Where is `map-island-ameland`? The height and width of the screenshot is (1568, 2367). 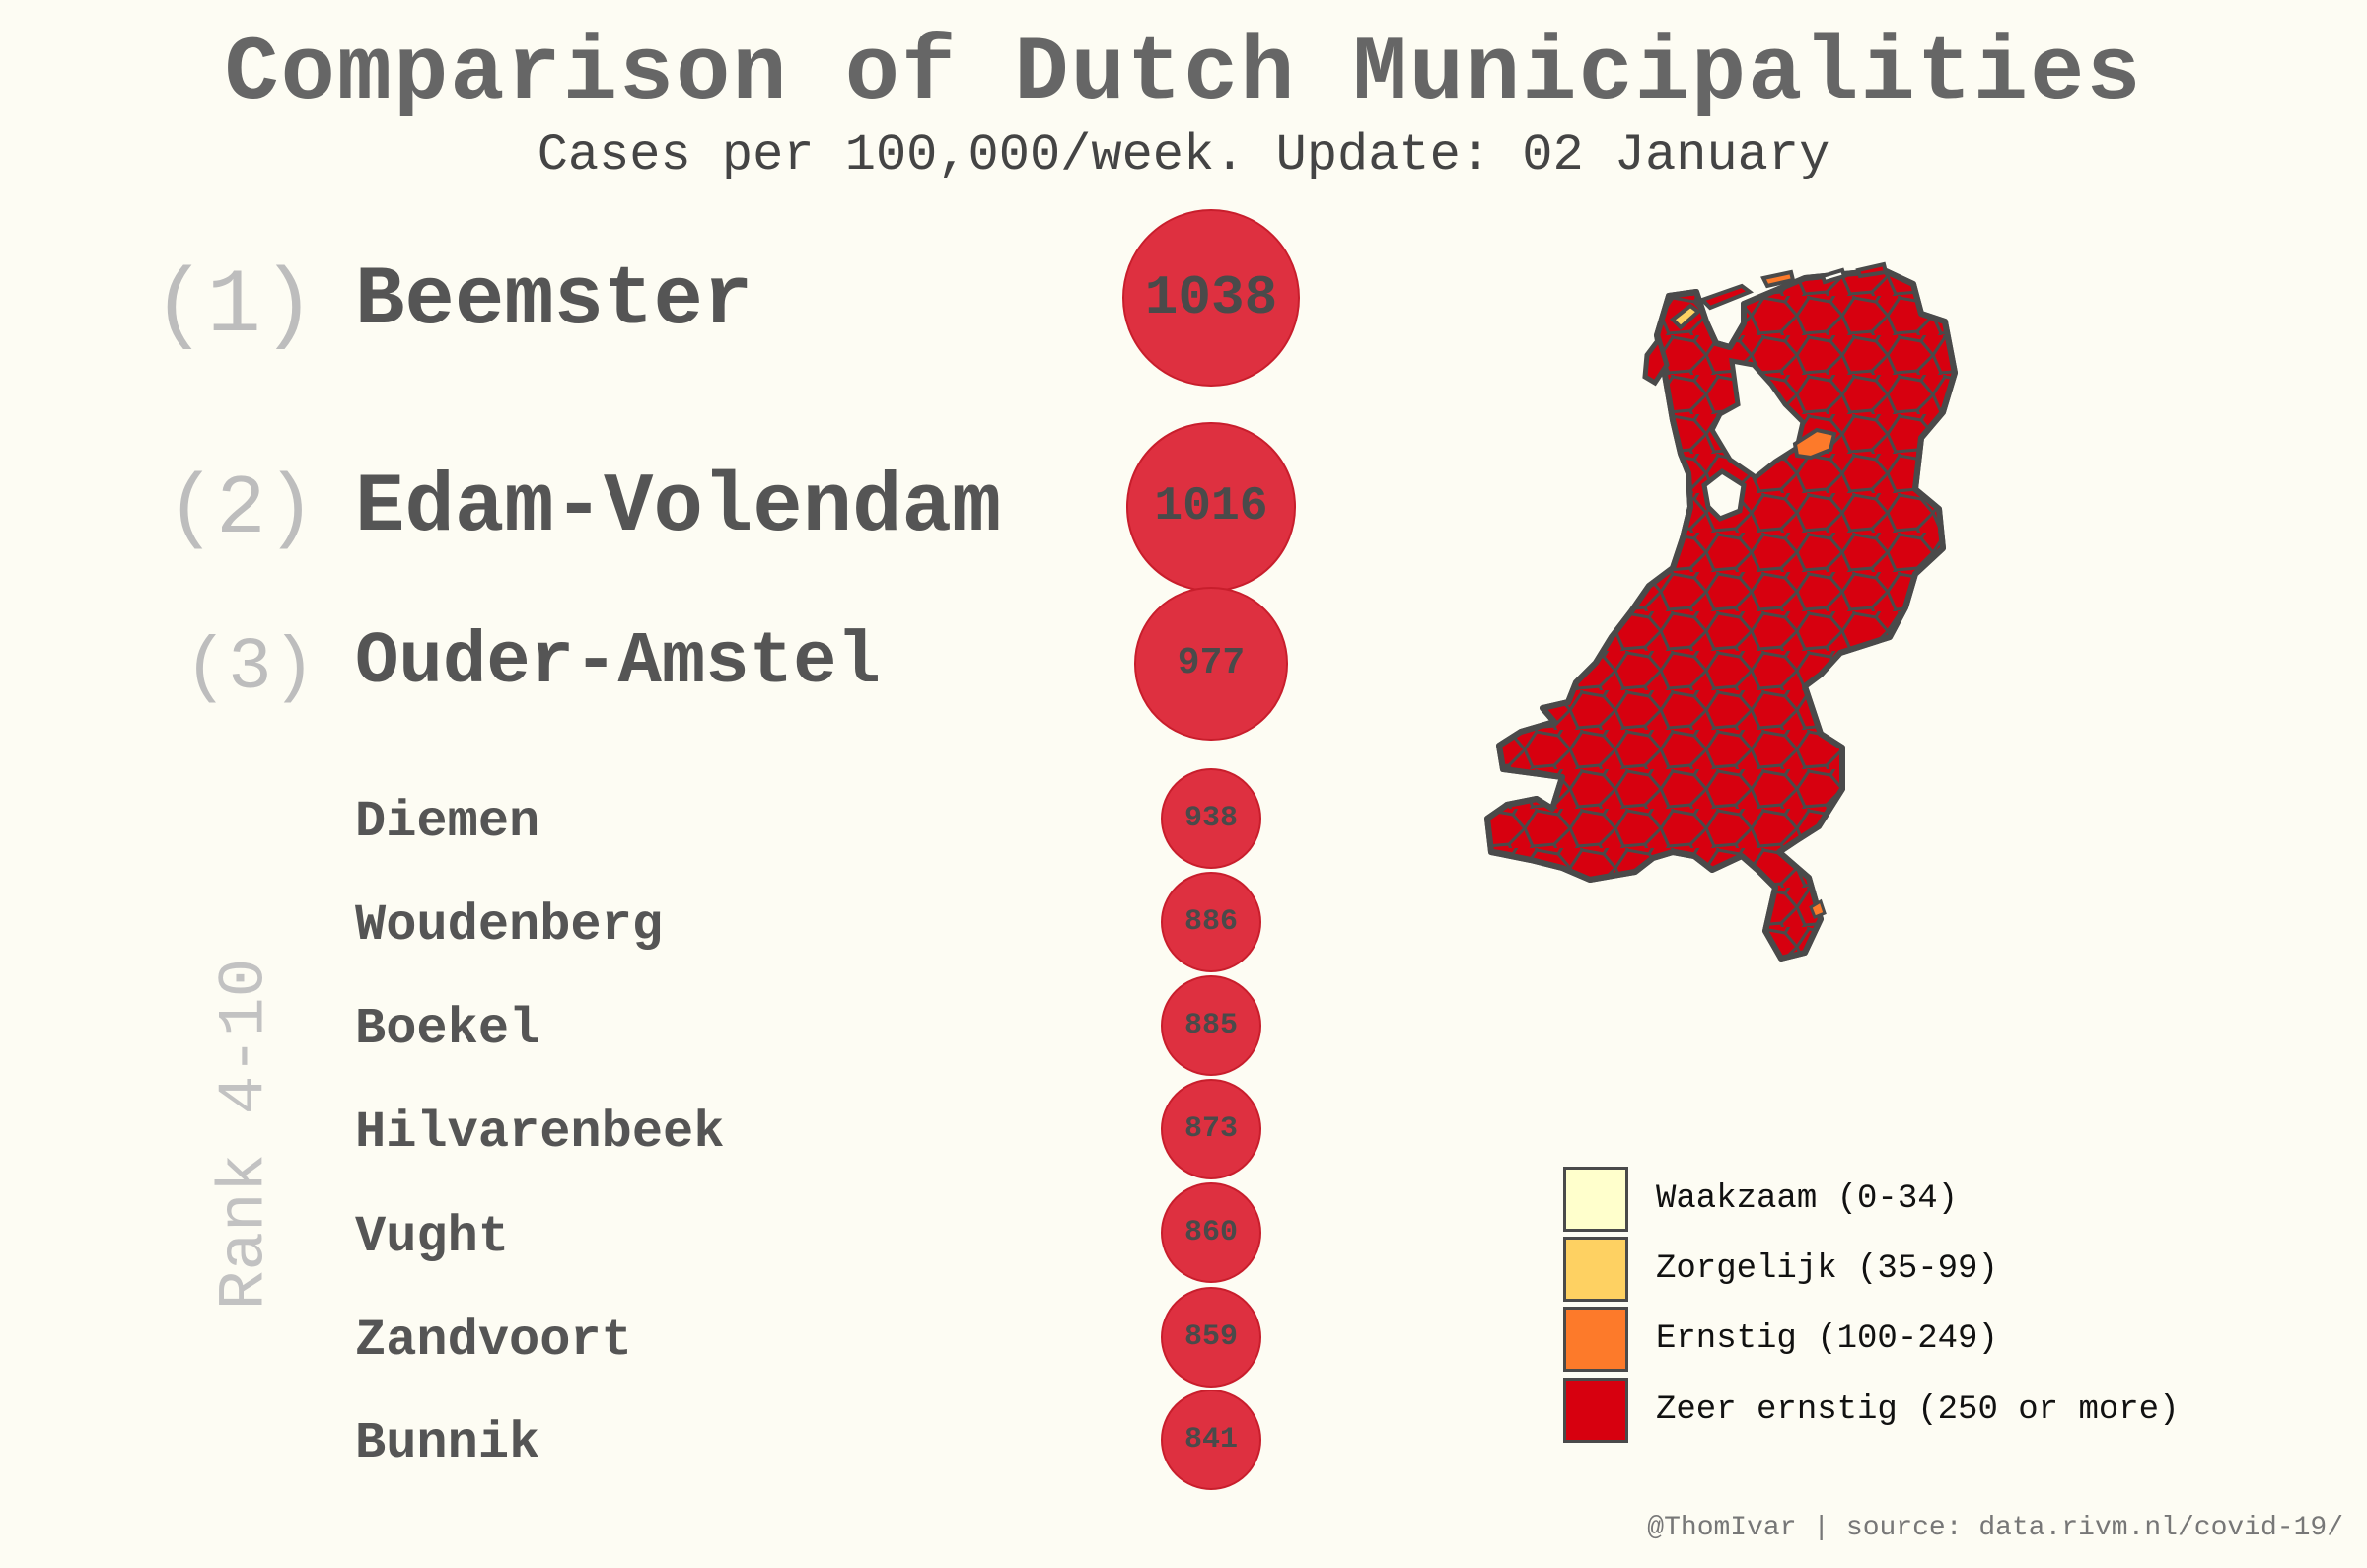 map-island-ameland is located at coordinates (1778, 279).